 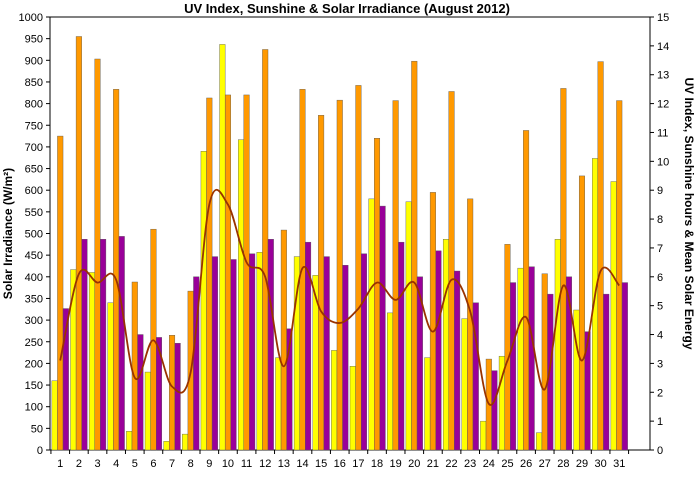 What do you see at coordinates (34, 321) in the screenshot?
I see `y-tick-label: 300` at bounding box center [34, 321].